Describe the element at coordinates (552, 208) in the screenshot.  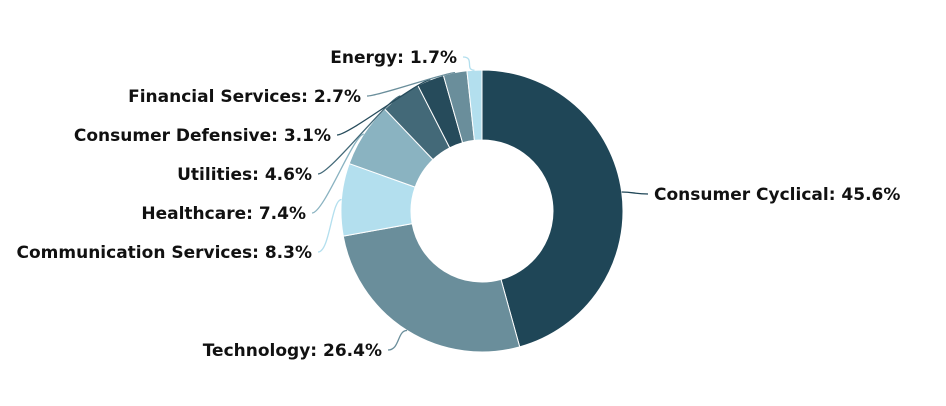
I see `slice-consumer-cyclical` at that location.